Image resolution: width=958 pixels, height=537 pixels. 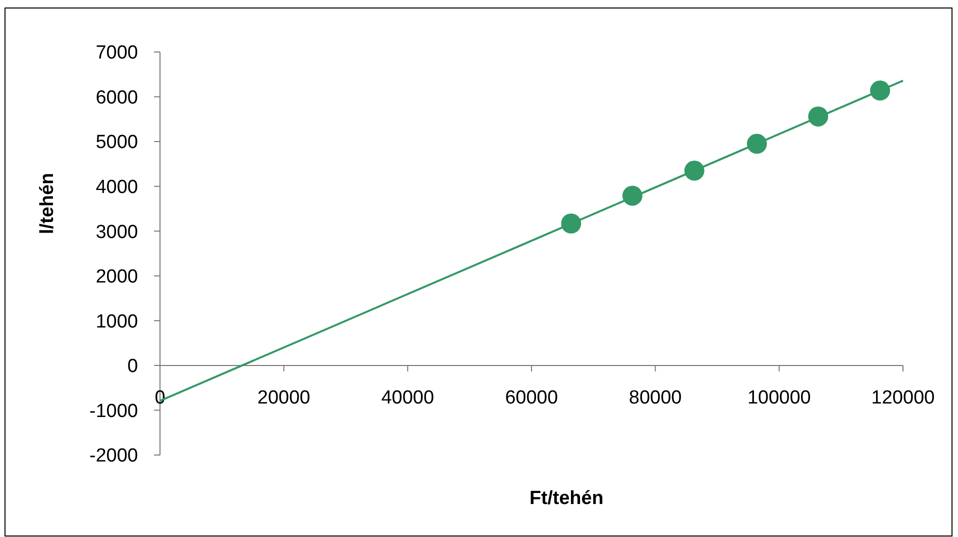 I want to click on y-tick-label: 4000, so click(x=117, y=187).